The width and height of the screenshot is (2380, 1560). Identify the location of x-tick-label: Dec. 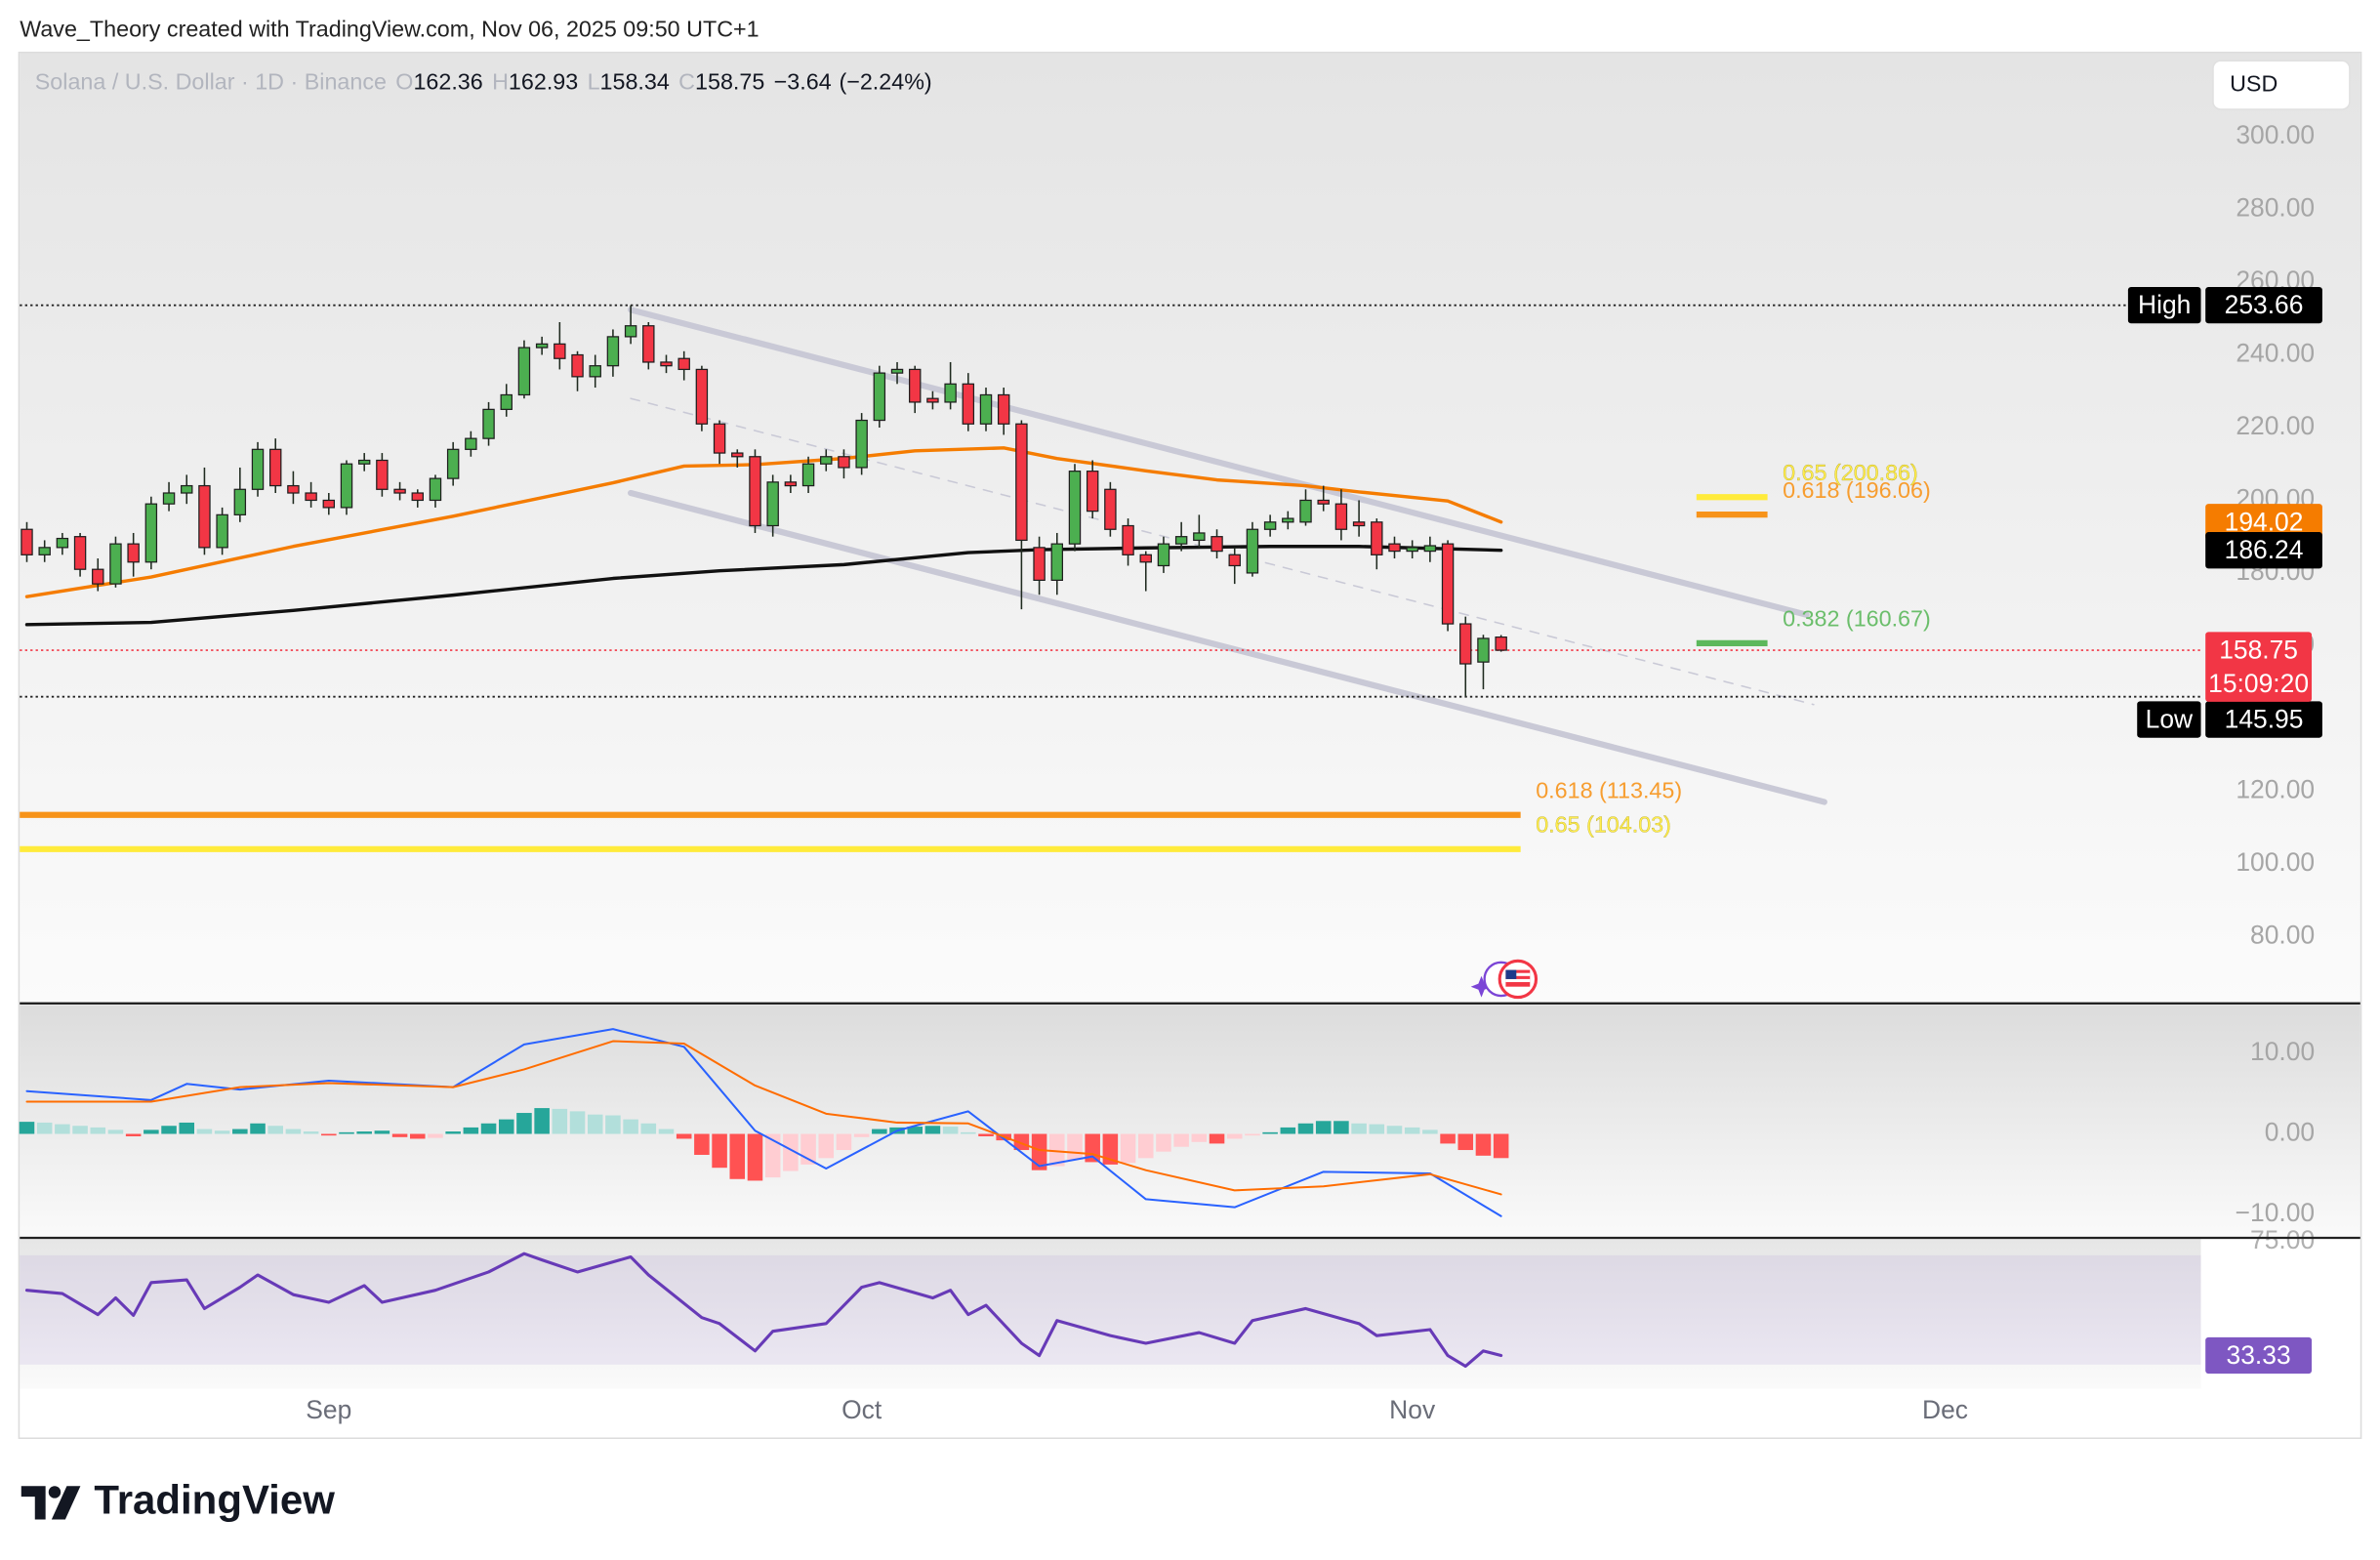
(1945, 1409).